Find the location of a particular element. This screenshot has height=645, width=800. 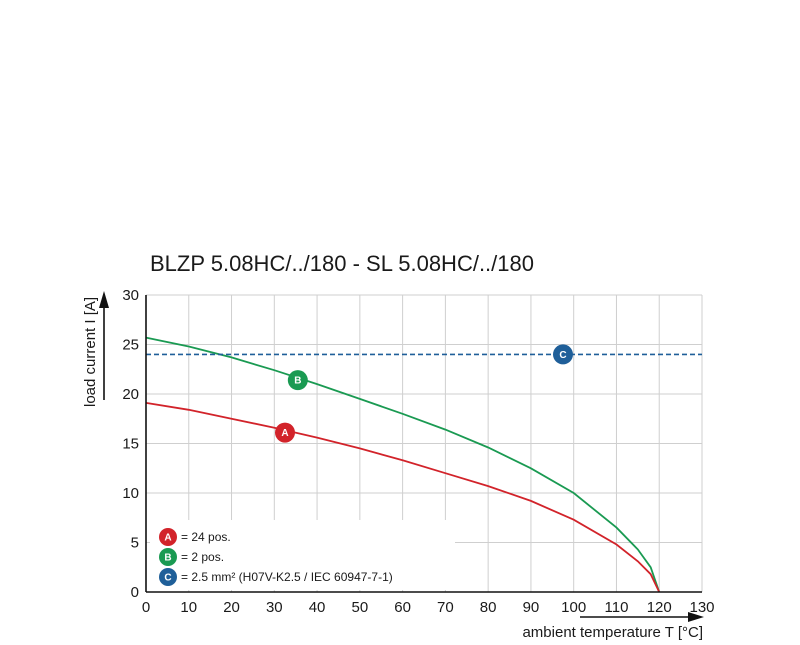

x-tick-label-60: 60 is located at coordinates (402, 607).